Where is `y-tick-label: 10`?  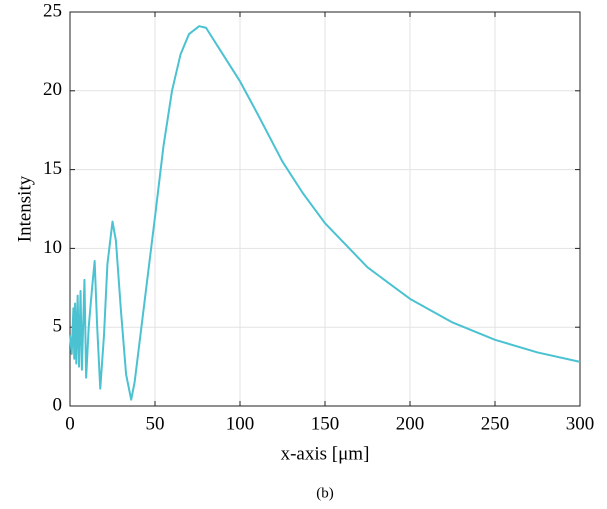
y-tick-label: 10 is located at coordinates (52, 247).